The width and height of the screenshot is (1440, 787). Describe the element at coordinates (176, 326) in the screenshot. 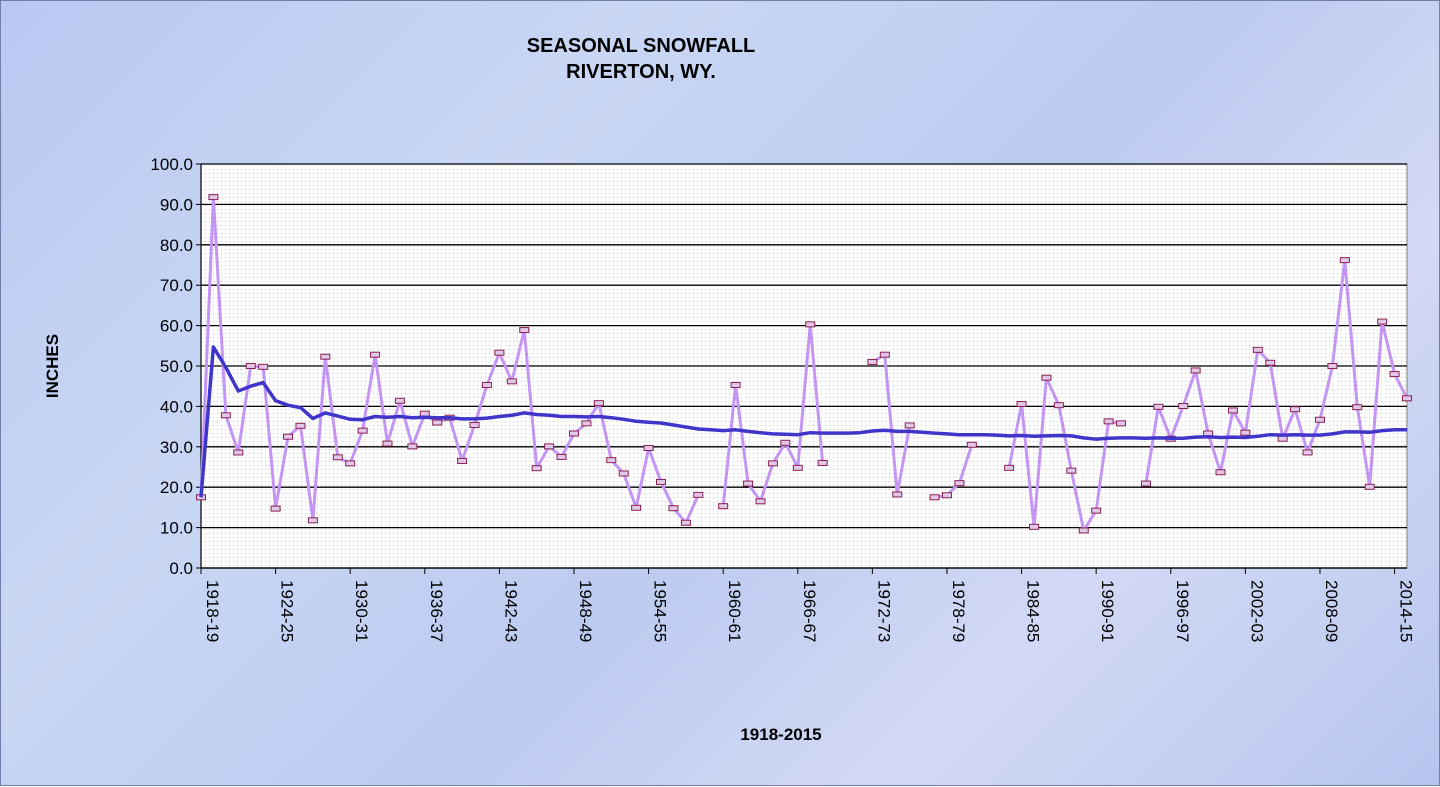

I see `y-tick-label: 60.0` at that location.